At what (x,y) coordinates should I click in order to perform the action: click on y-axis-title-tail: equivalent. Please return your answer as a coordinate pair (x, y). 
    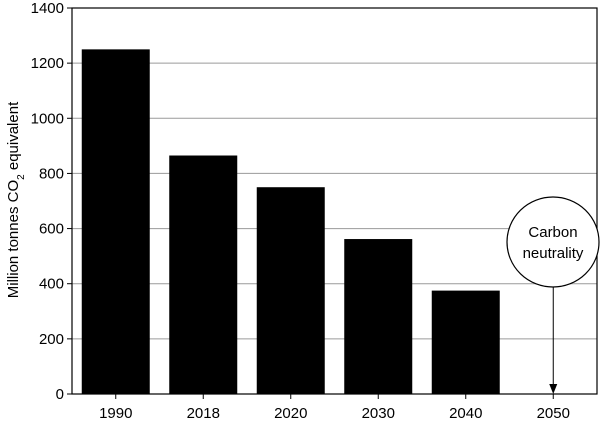
    Looking at the image, I should click on (13, 137).